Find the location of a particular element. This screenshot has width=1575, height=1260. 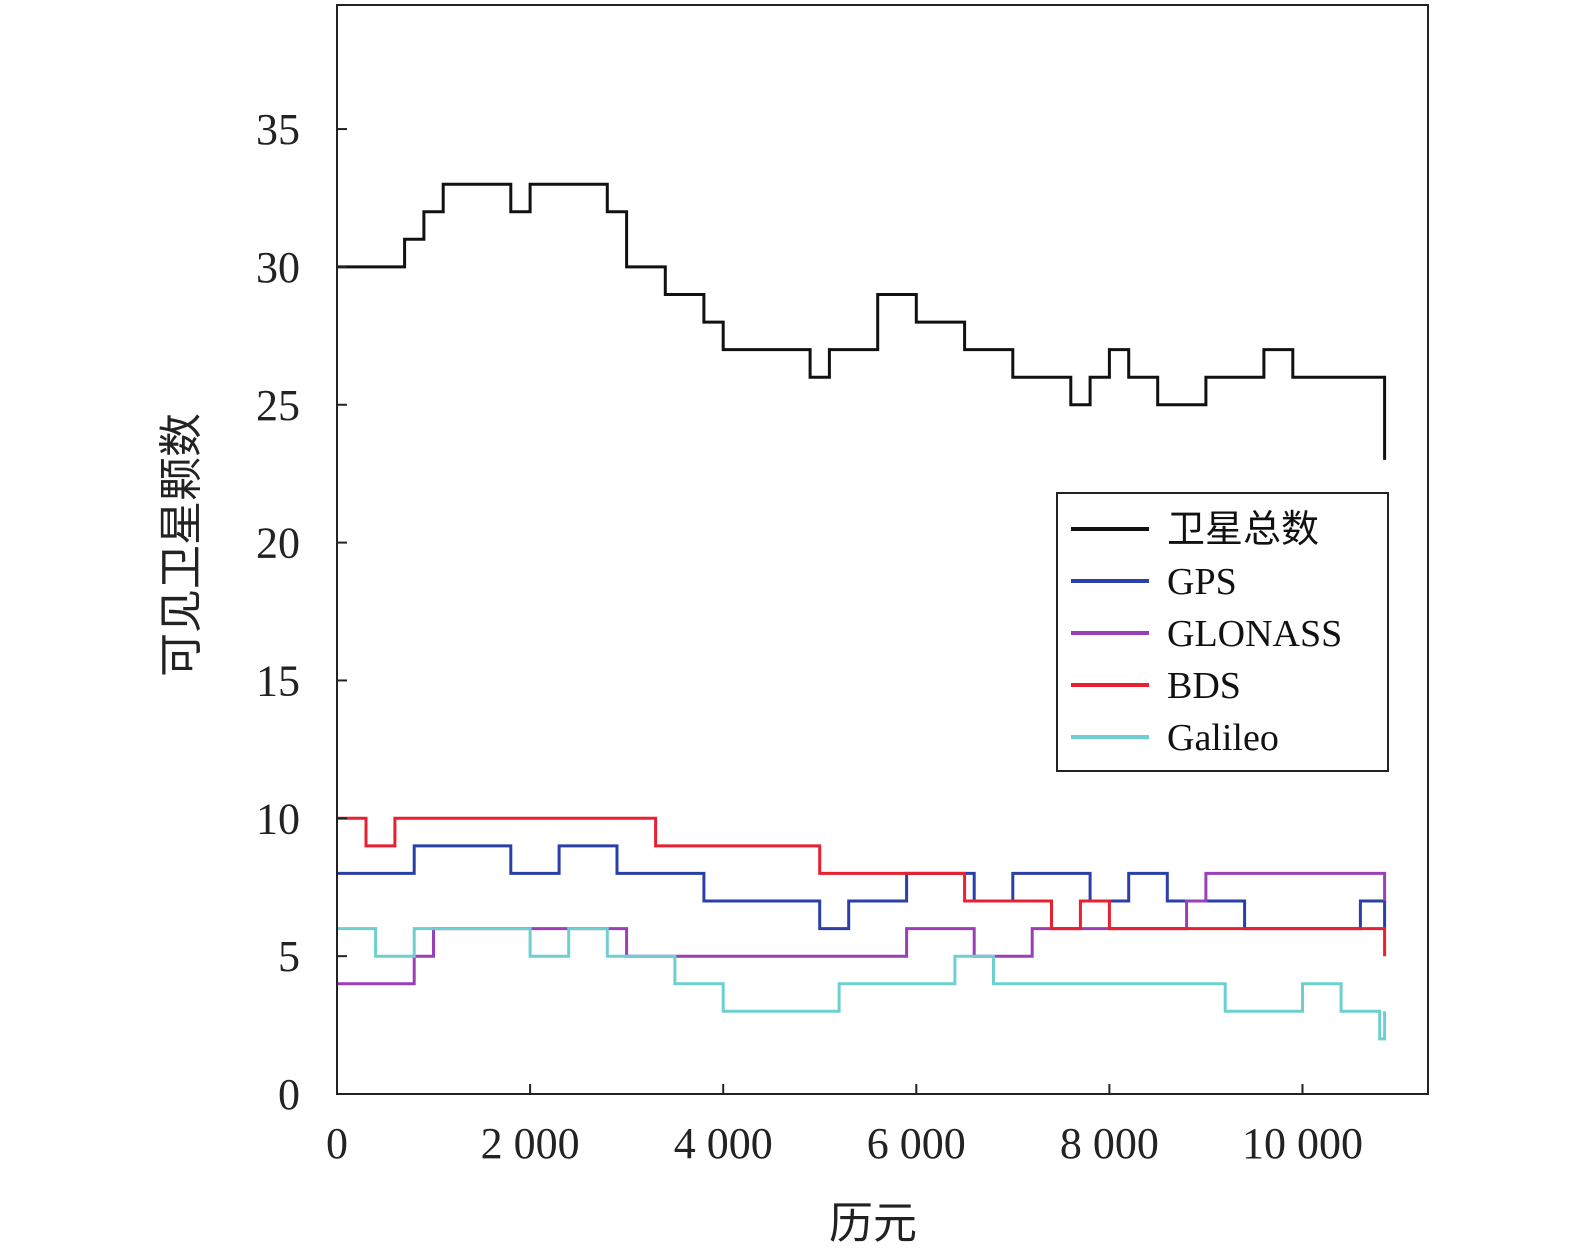

legend-label: BDS is located at coordinates (1204, 686).